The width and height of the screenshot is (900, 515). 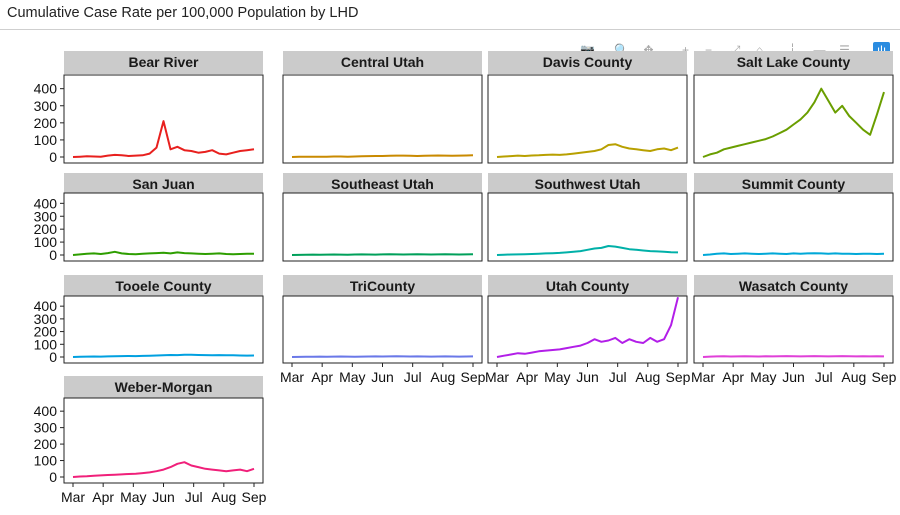 What do you see at coordinates (759, 50) in the screenshot?
I see `reset-axes-icon: ⌂` at bounding box center [759, 50].